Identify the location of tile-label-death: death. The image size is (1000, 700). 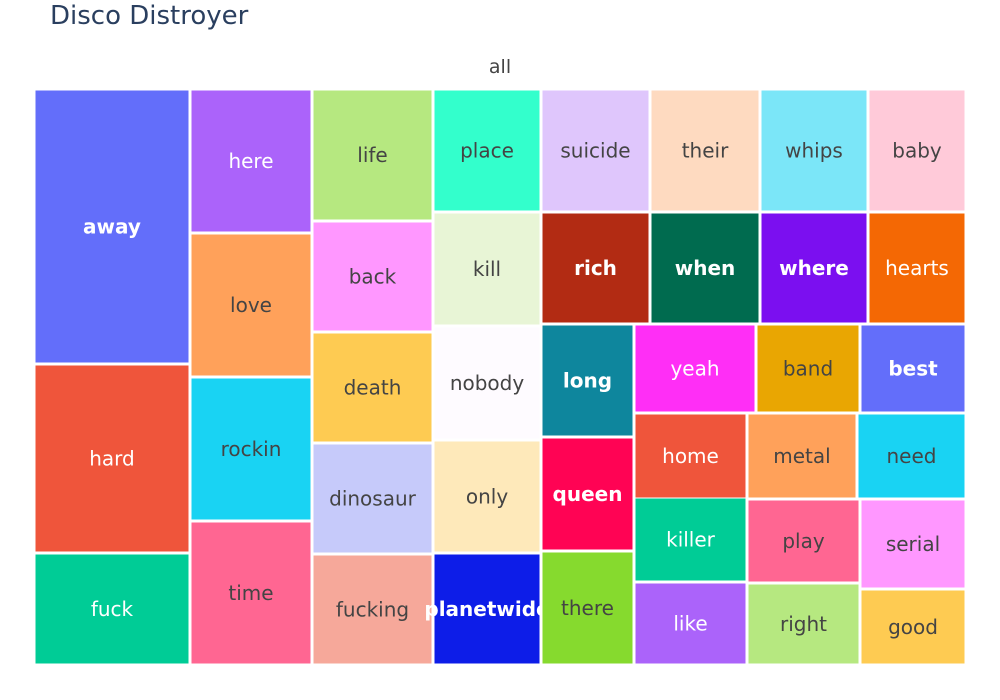
(373, 388).